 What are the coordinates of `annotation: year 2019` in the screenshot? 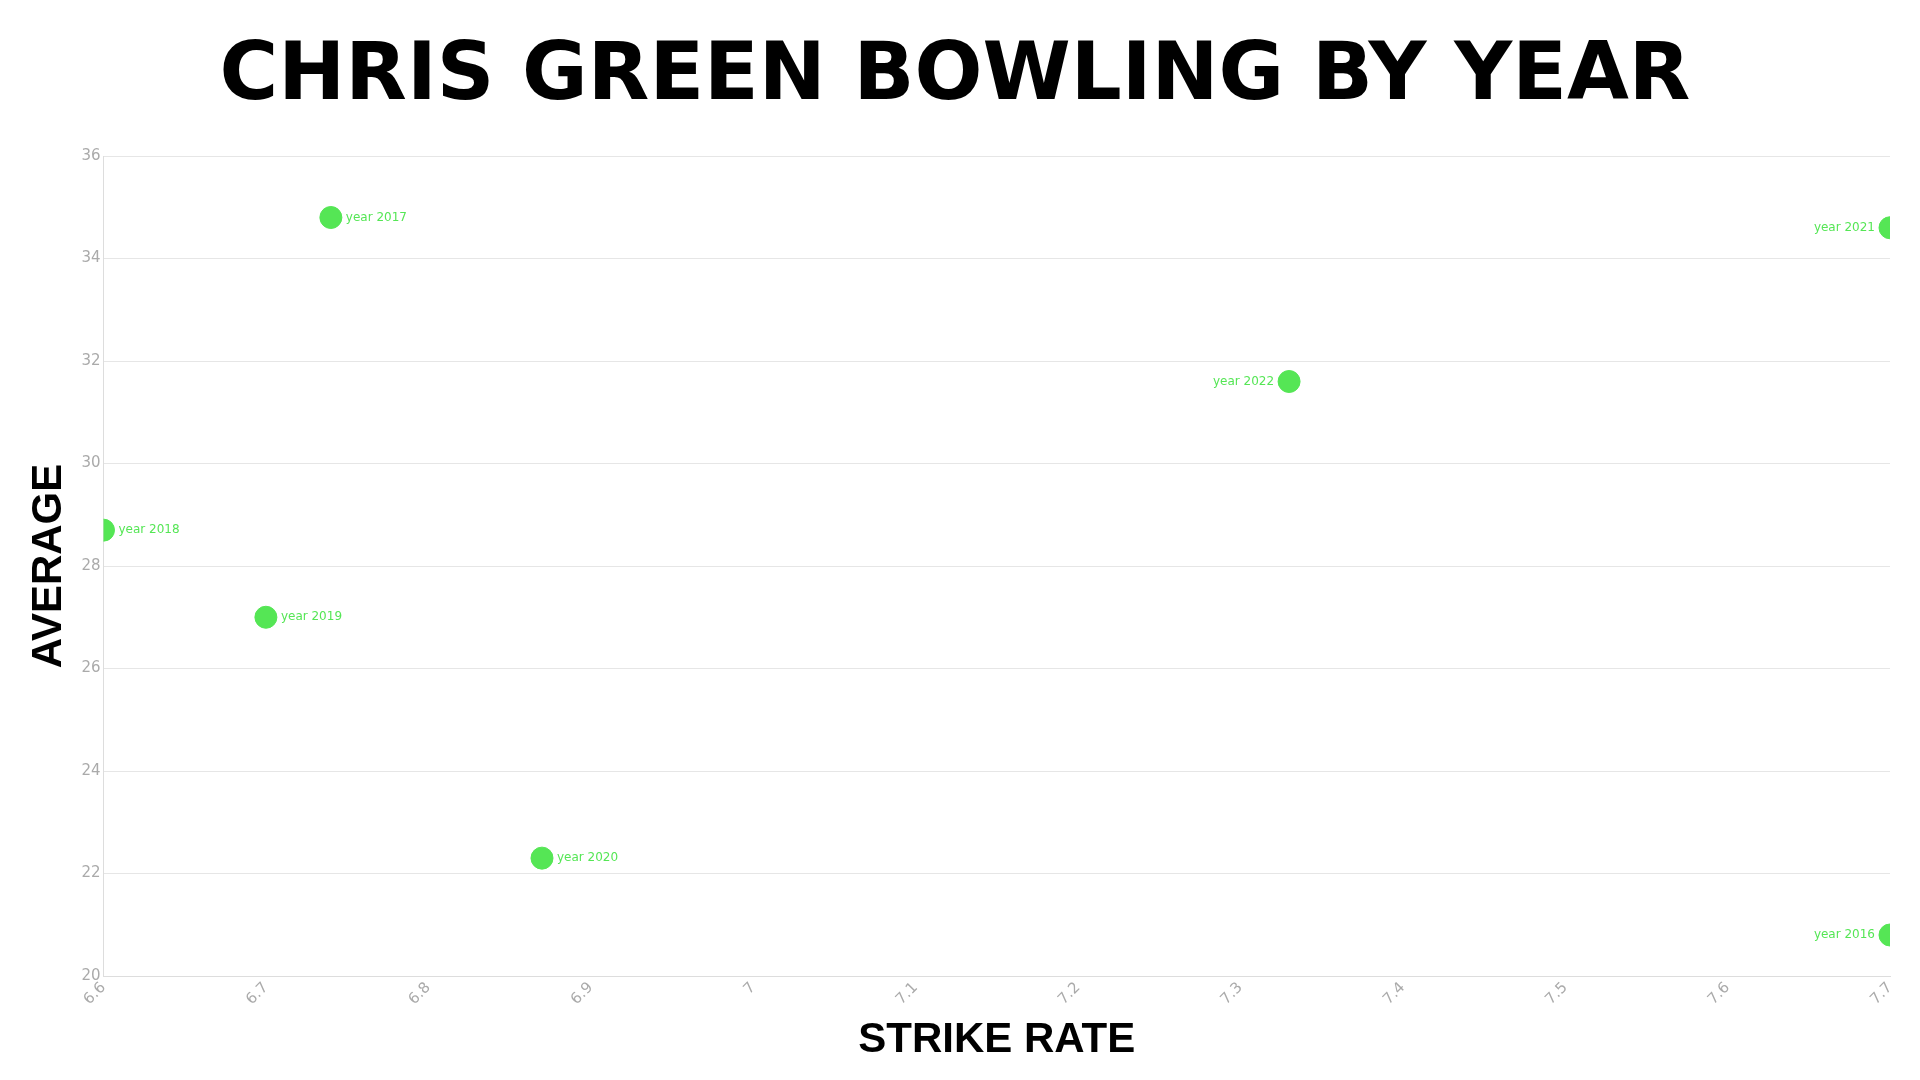 It's located at (311, 616).